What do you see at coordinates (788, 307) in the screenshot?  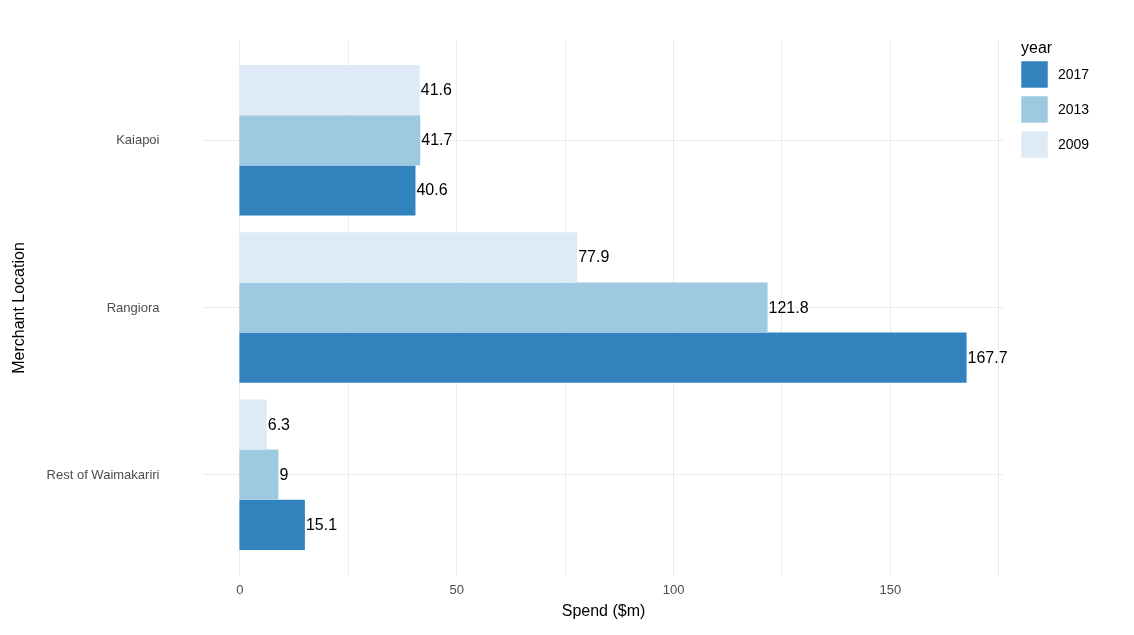 I see `data-label: 121.8` at bounding box center [788, 307].